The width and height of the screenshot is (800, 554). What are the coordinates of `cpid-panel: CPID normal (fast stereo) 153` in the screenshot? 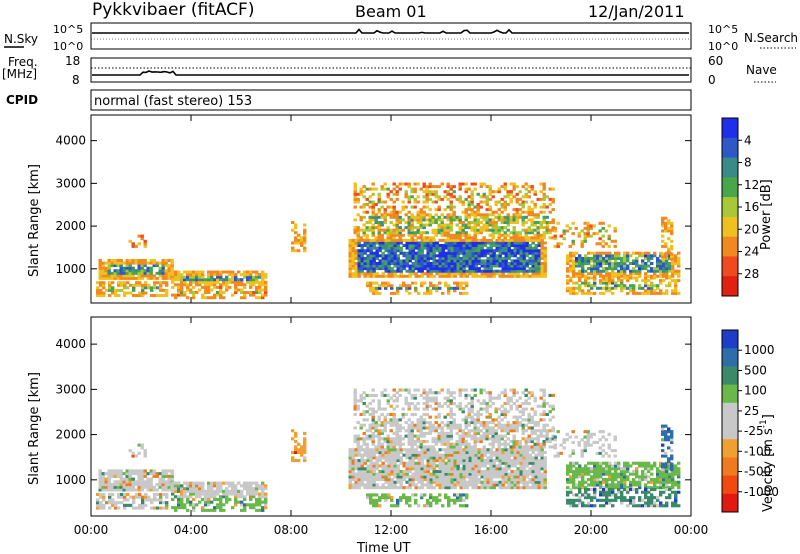 It's located at (349, 100).